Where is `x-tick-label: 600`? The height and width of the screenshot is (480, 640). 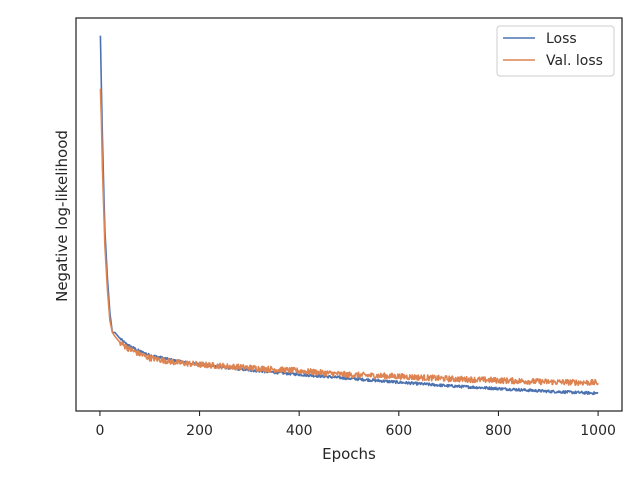 x-tick-label: 600 is located at coordinates (398, 431).